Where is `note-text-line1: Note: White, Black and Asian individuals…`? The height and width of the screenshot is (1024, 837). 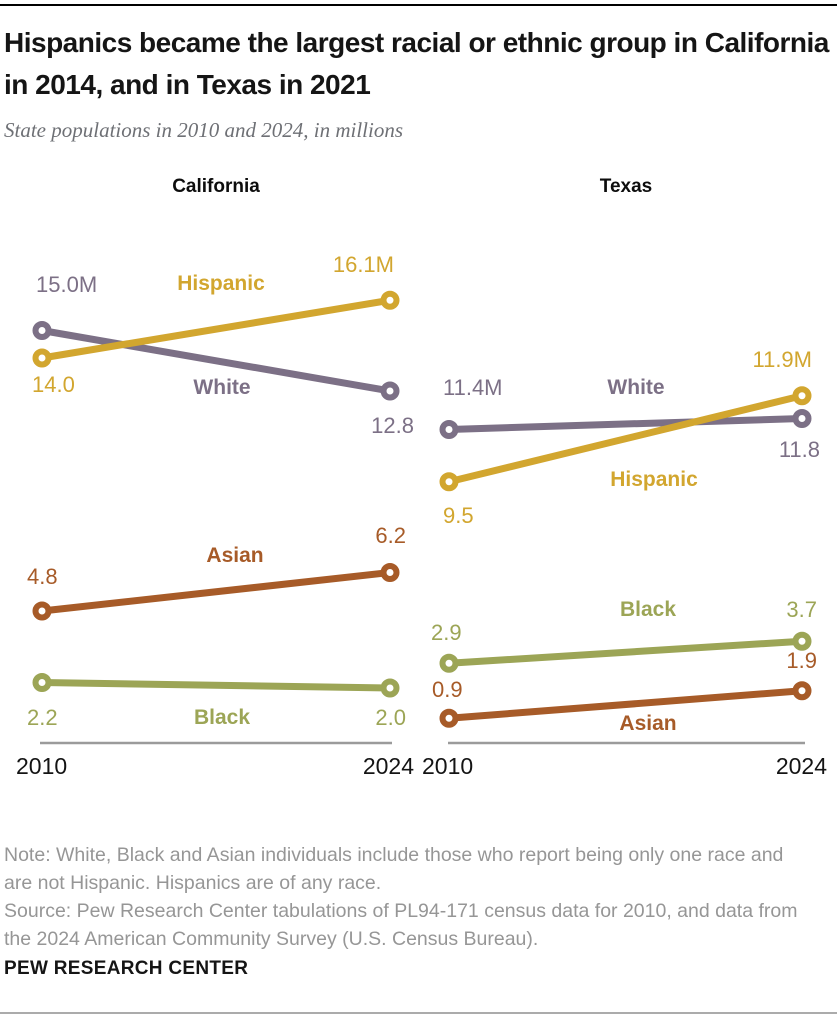
note-text-line1: Note: White, Black and Asian individuals… is located at coordinates (394, 855).